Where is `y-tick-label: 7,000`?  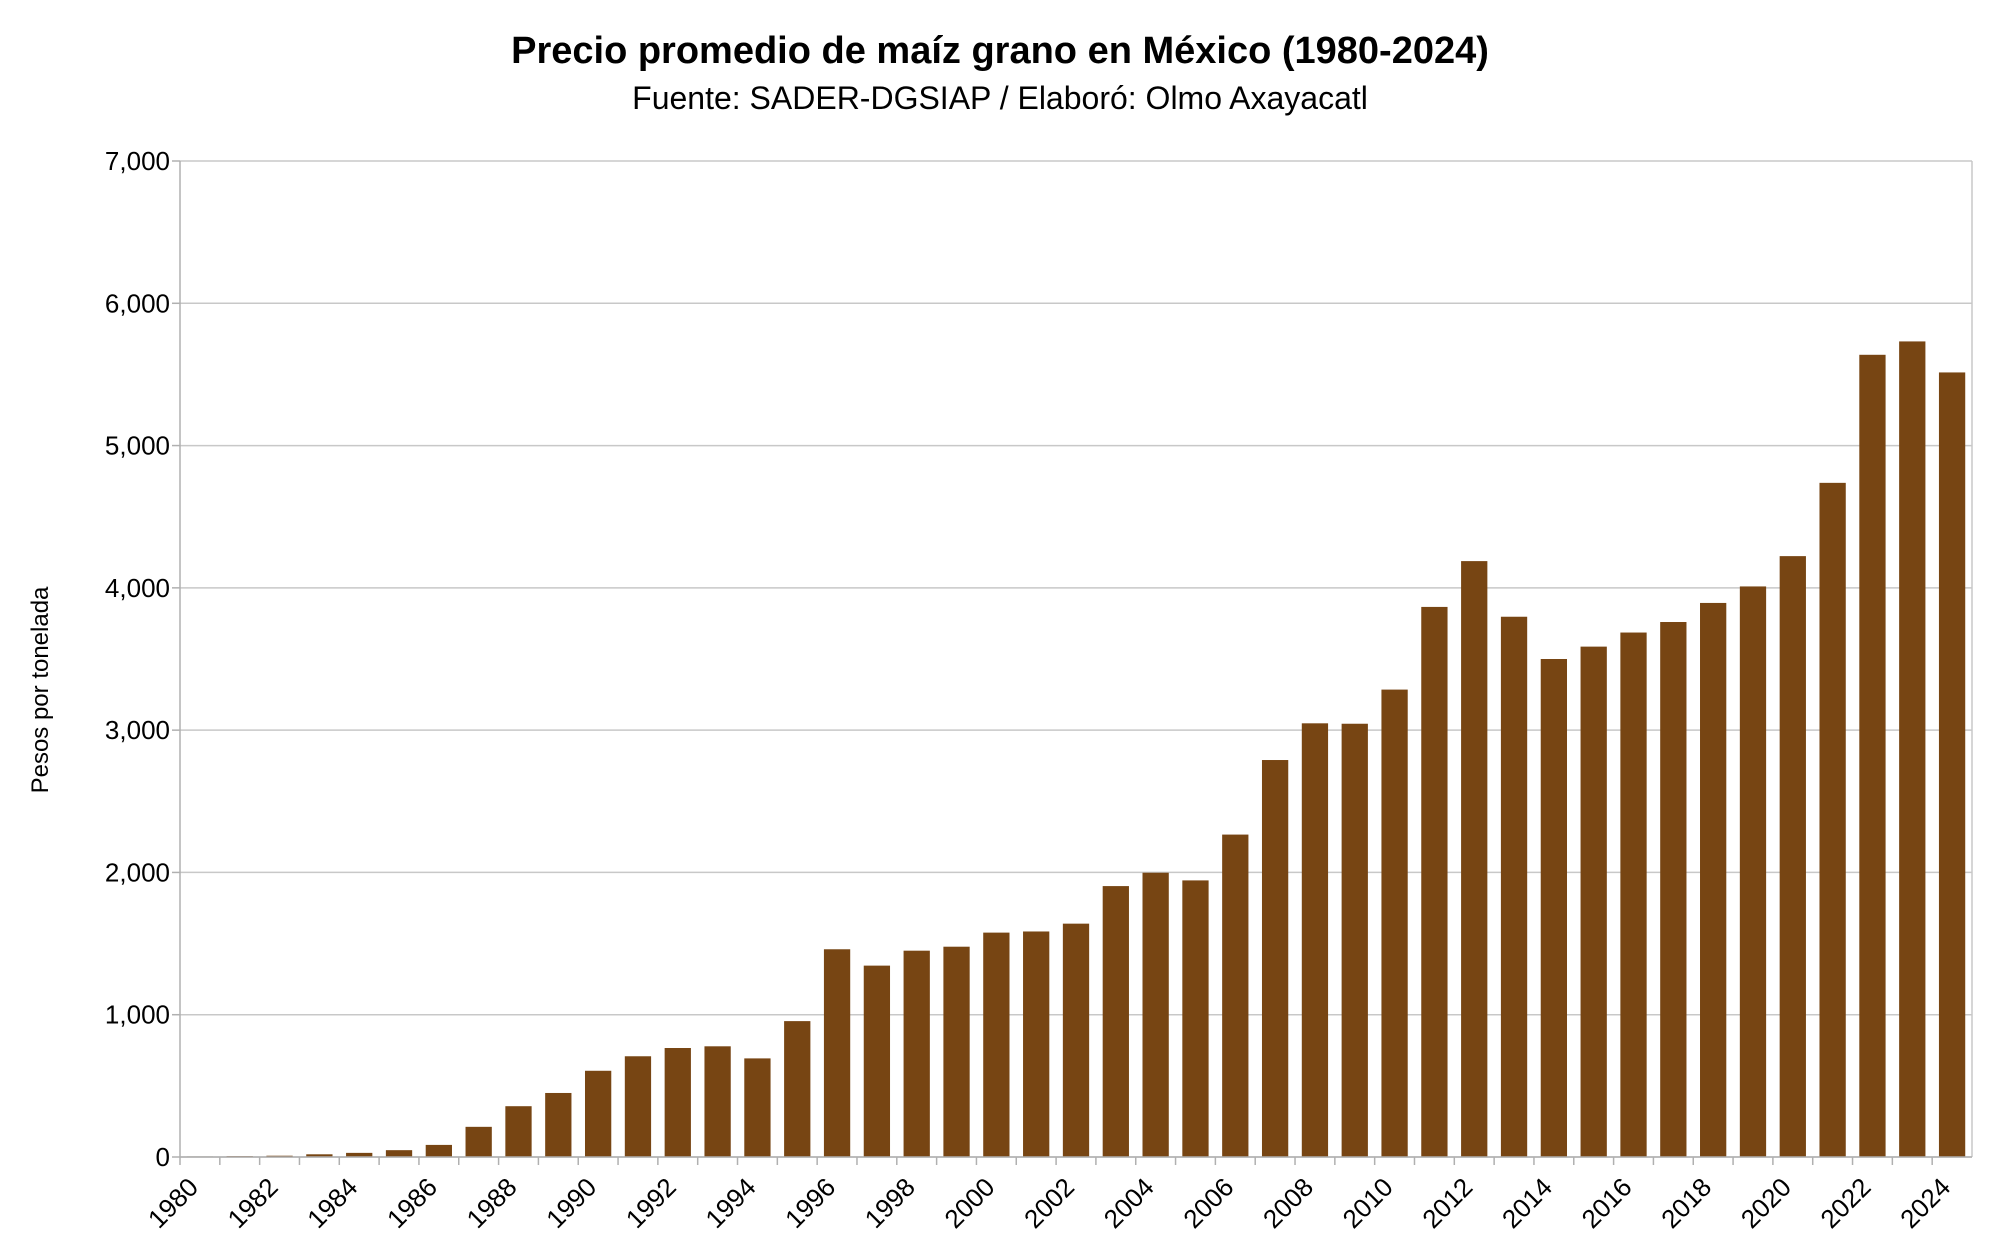
y-tick-label: 7,000 is located at coordinates (137, 161).